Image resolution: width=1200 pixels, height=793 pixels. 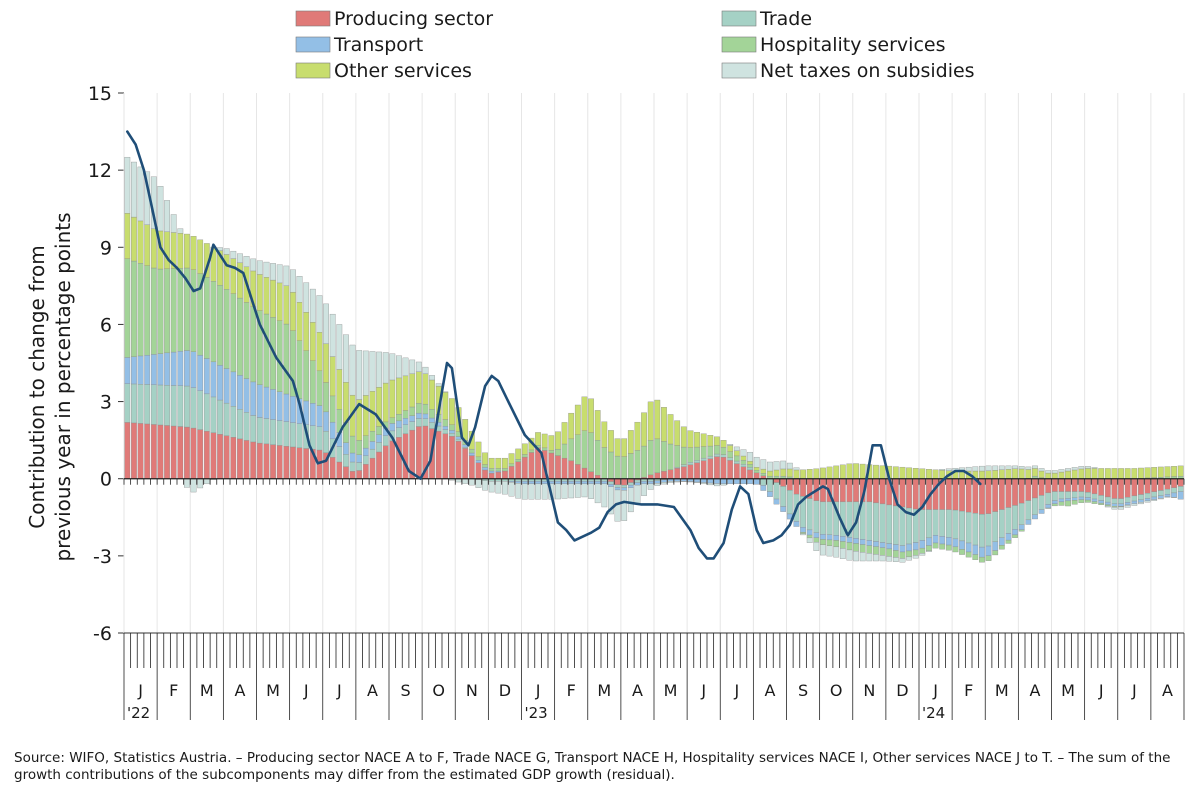 I want to click on x-month-label: O, so click(x=836, y=690).